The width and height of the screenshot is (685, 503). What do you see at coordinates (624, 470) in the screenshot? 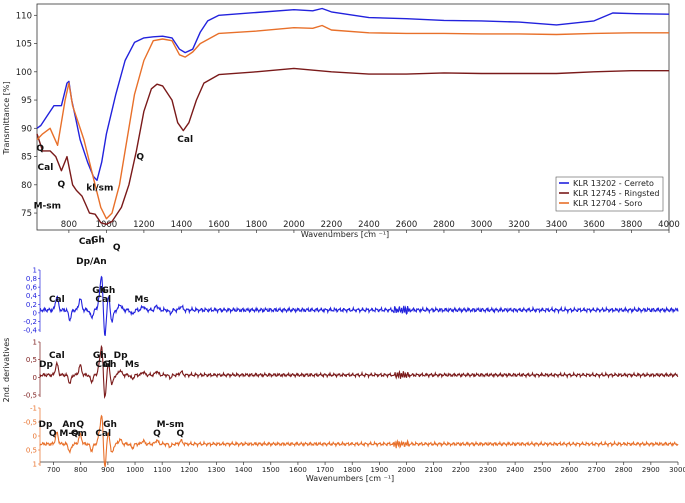
I see `bottom-x-tick-label: 2800` at bounding box center [624, 470].